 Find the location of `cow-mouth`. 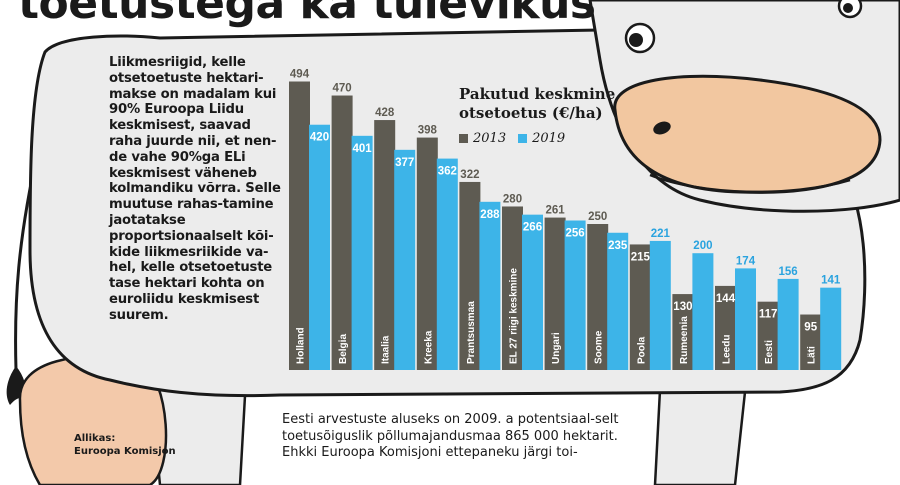

cow-mouth is located at coordinates (750, 183).